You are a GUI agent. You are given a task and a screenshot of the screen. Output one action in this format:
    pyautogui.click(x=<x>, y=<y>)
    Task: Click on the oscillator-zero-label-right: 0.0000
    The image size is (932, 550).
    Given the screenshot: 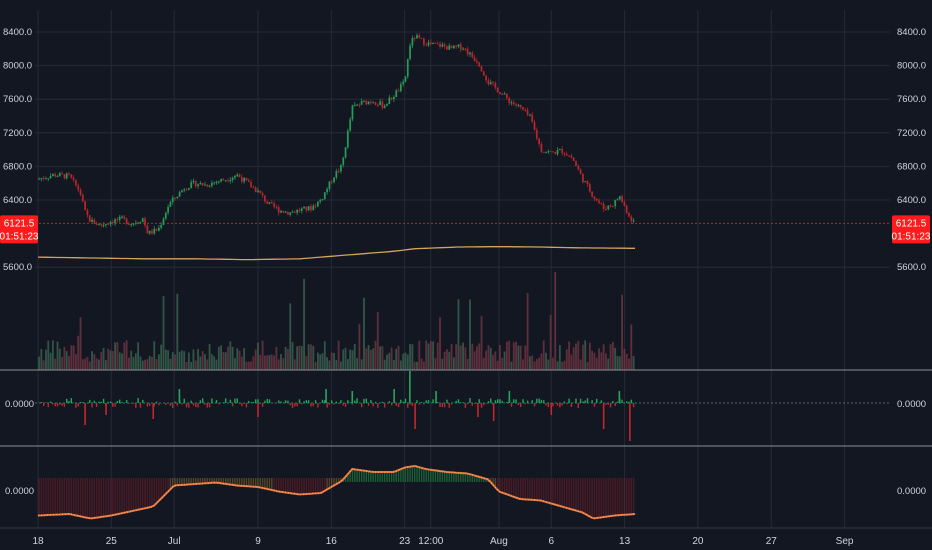 What is the action you would take?
    pyautogui.click(x=911, y=404)
    